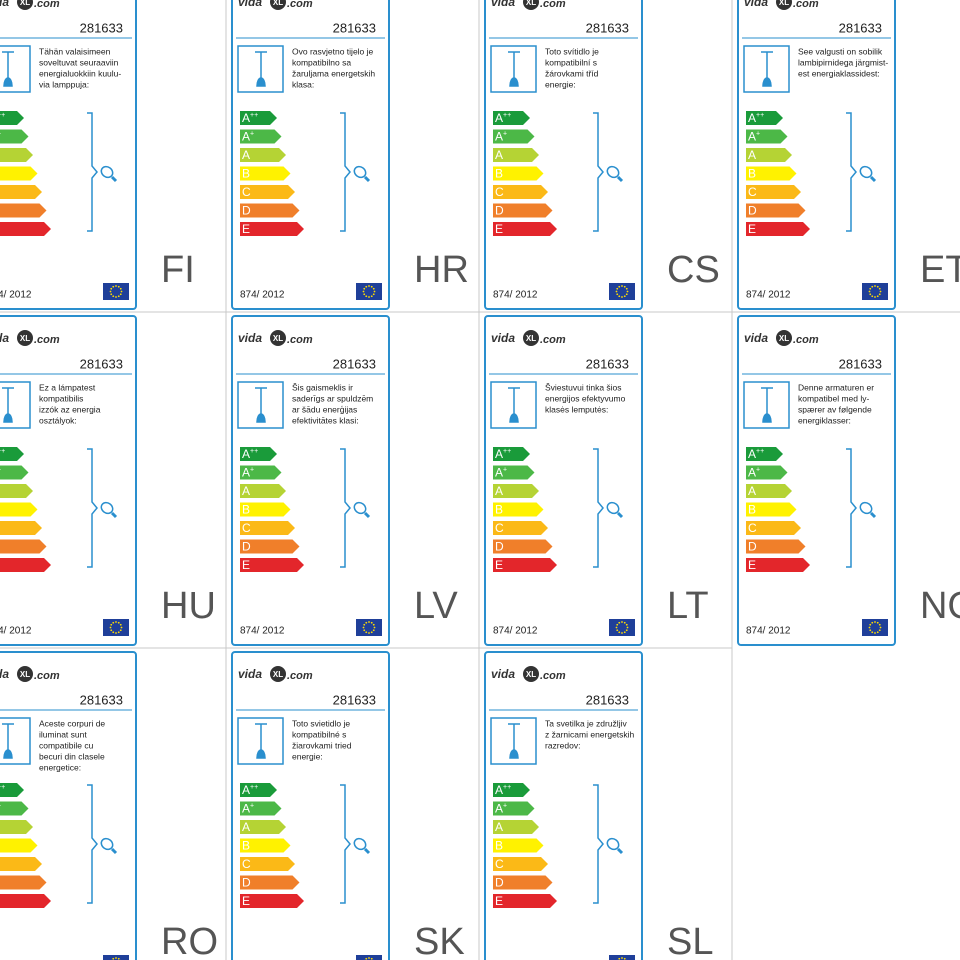 The image size is (960, 960). What do you see at coordinates (72, 723) in the screenshot?
I see `label-text-line: Aceste corpuri de` at bounding box center [72, 723].